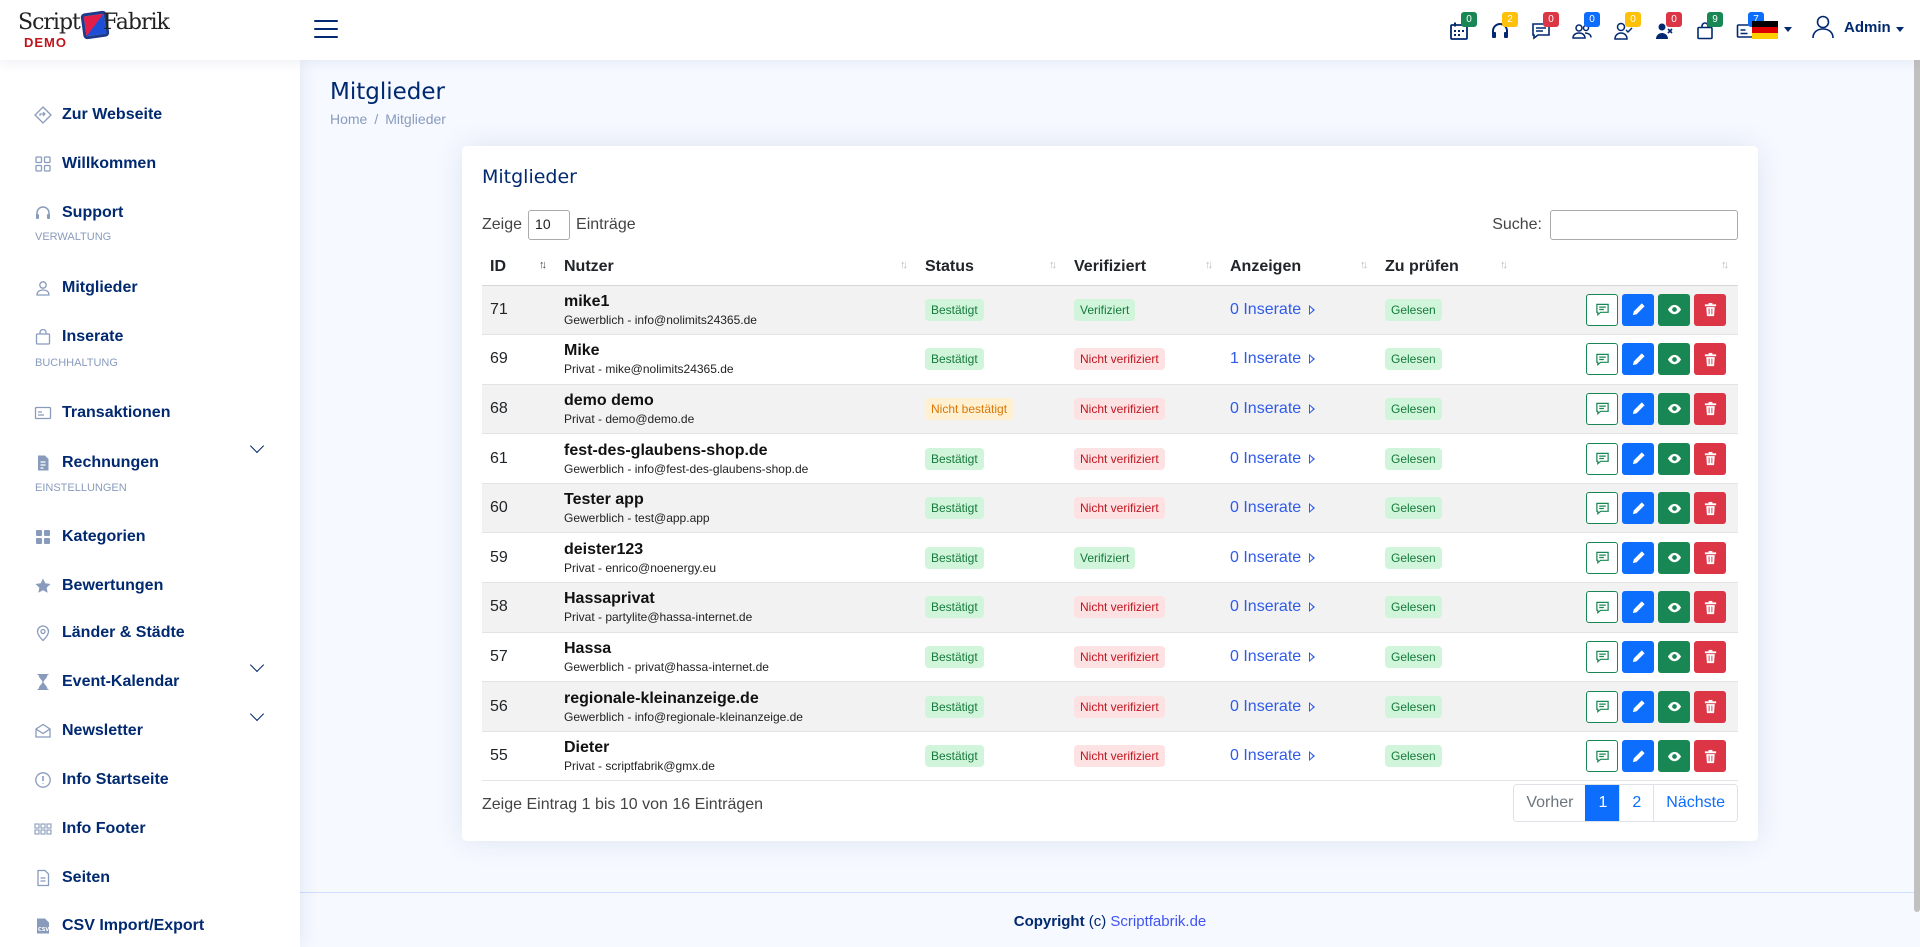  What do you see at coordinates (1158, 921) in the screenshot?
I see `footer-link: Scriptfabrik.de` at bounding box center [1158, 921].